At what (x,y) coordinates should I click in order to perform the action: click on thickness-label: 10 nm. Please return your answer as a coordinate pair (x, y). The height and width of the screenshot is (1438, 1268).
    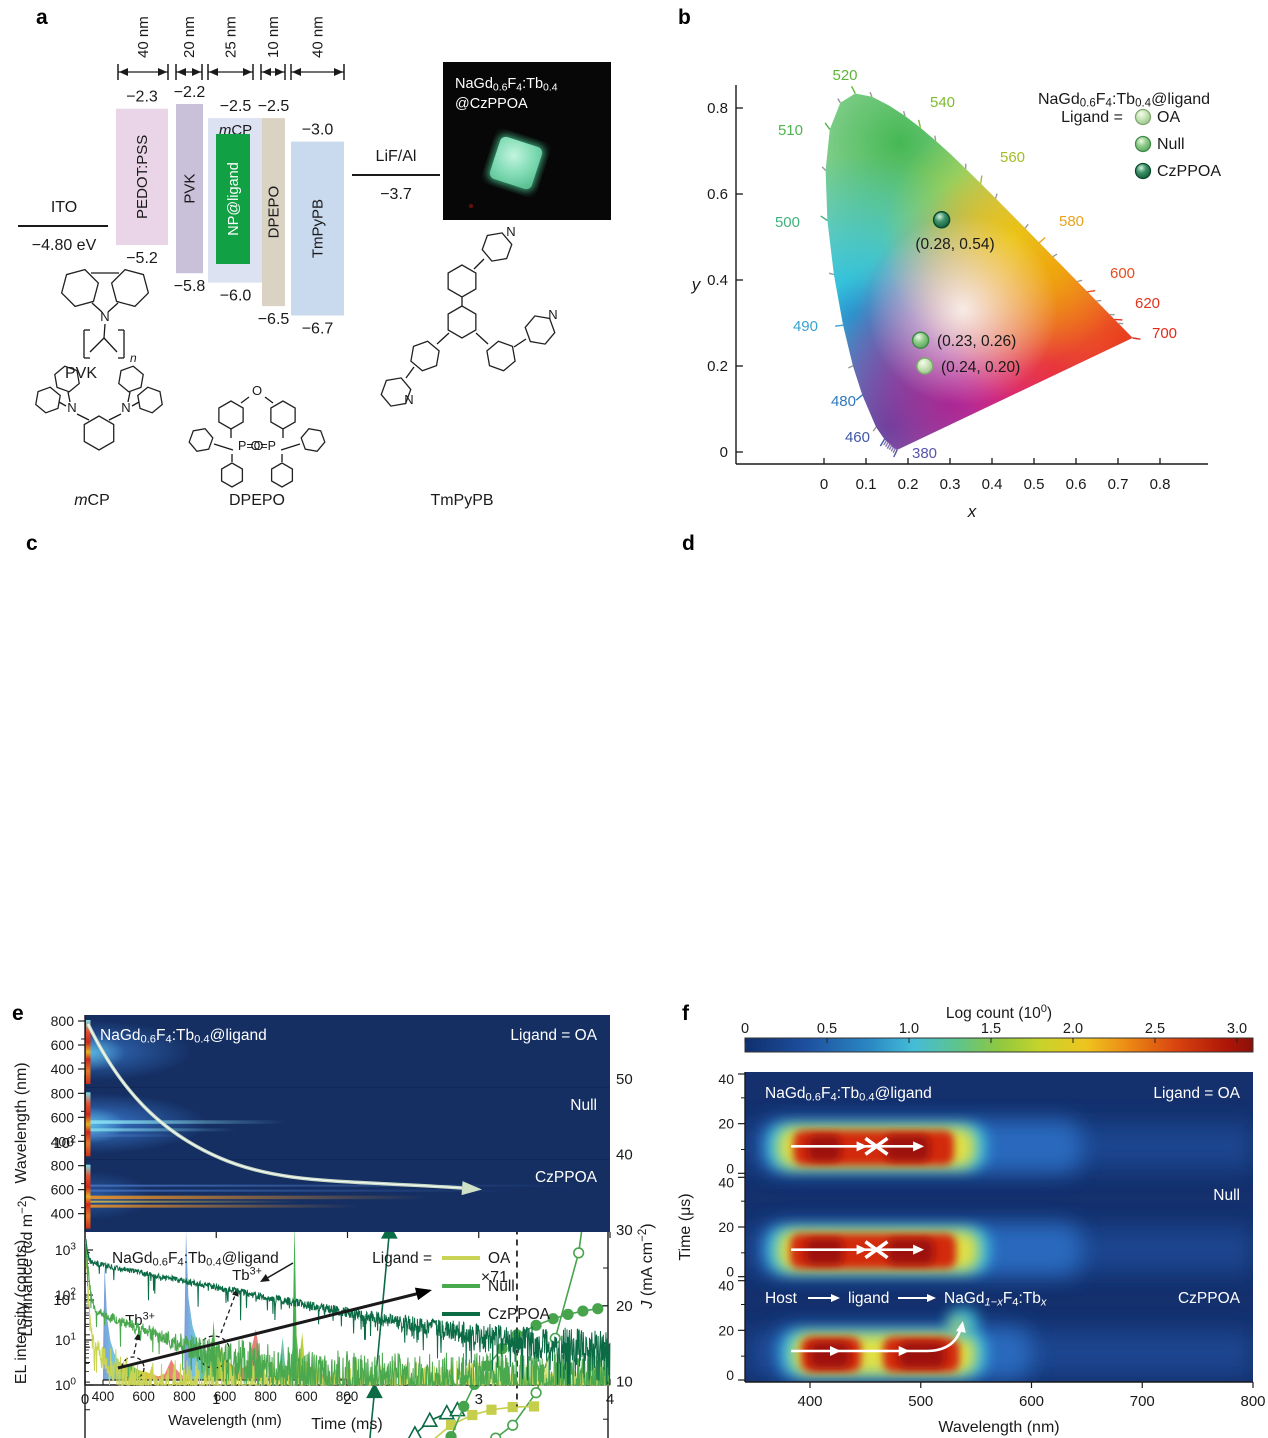
    Looking at the image, I should click on (273, 37).